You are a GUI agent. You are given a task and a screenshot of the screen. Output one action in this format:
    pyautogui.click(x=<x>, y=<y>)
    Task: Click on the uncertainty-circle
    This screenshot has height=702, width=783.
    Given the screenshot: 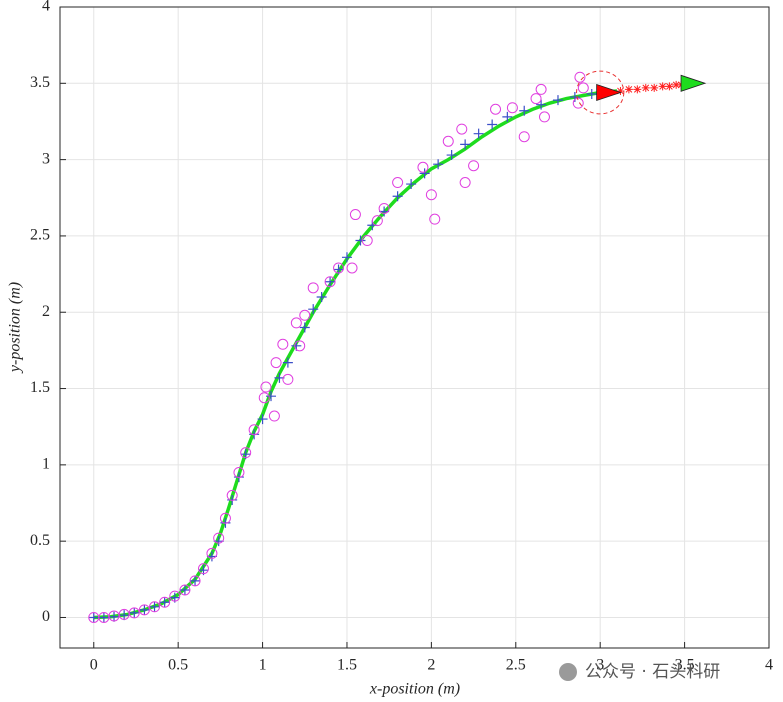 What is the action you would take?
    pyautogui.click(x=600, y=92)
    